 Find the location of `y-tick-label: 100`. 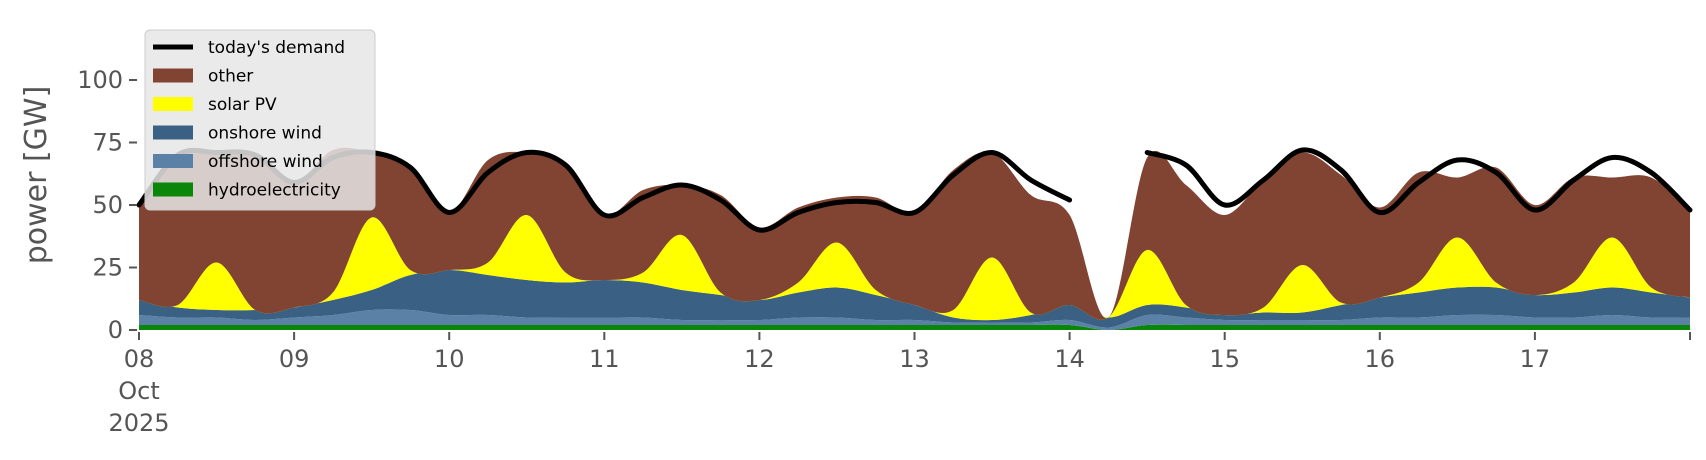

y-tick-label: 100 is located at coordinates (100, 80).